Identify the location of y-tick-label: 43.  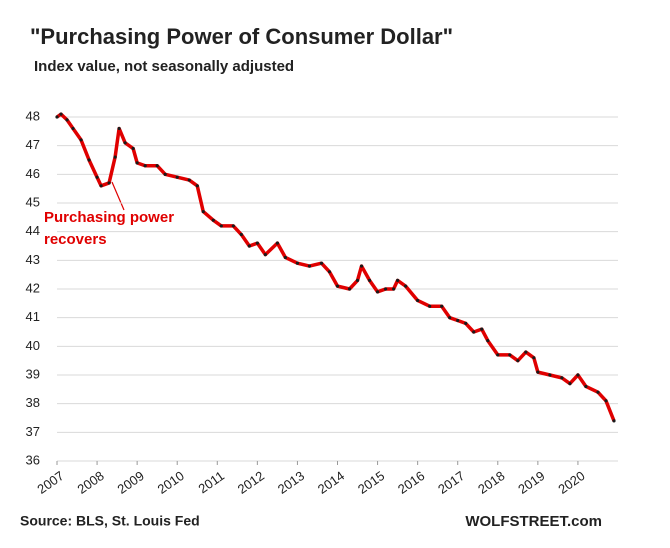
(33, 259).